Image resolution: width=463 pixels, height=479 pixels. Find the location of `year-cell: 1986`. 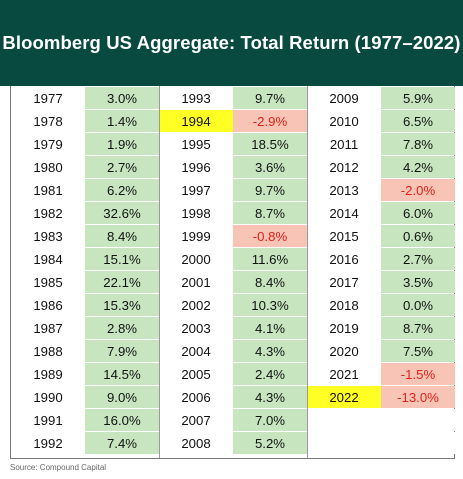

year-cell: 1986 is located at coordinates (48, 305).